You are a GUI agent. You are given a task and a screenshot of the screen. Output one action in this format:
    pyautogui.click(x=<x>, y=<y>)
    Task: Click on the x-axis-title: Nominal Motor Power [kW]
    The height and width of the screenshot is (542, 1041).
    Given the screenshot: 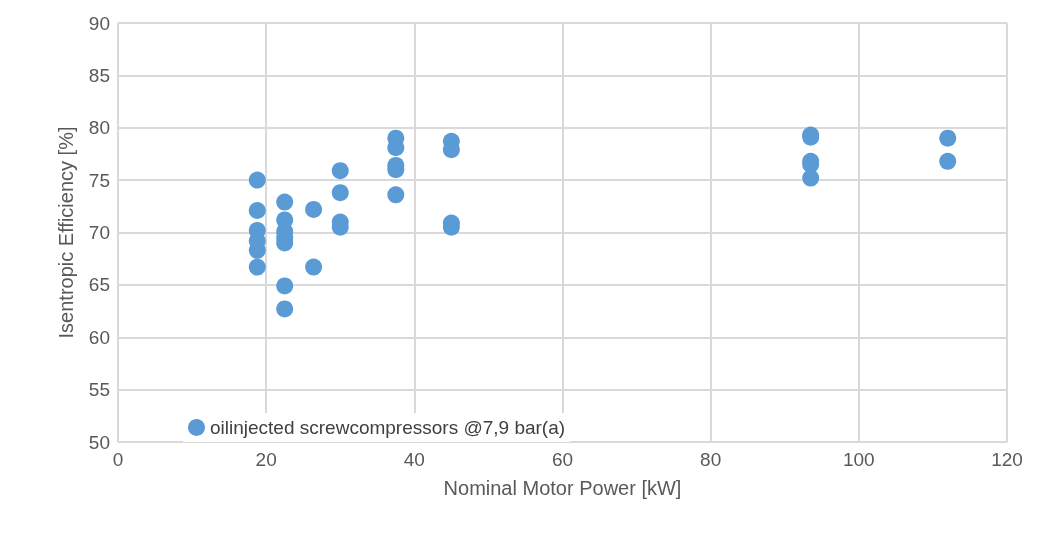 What is the action you would take?
    pyautogui.click(x=562, y=488)
    